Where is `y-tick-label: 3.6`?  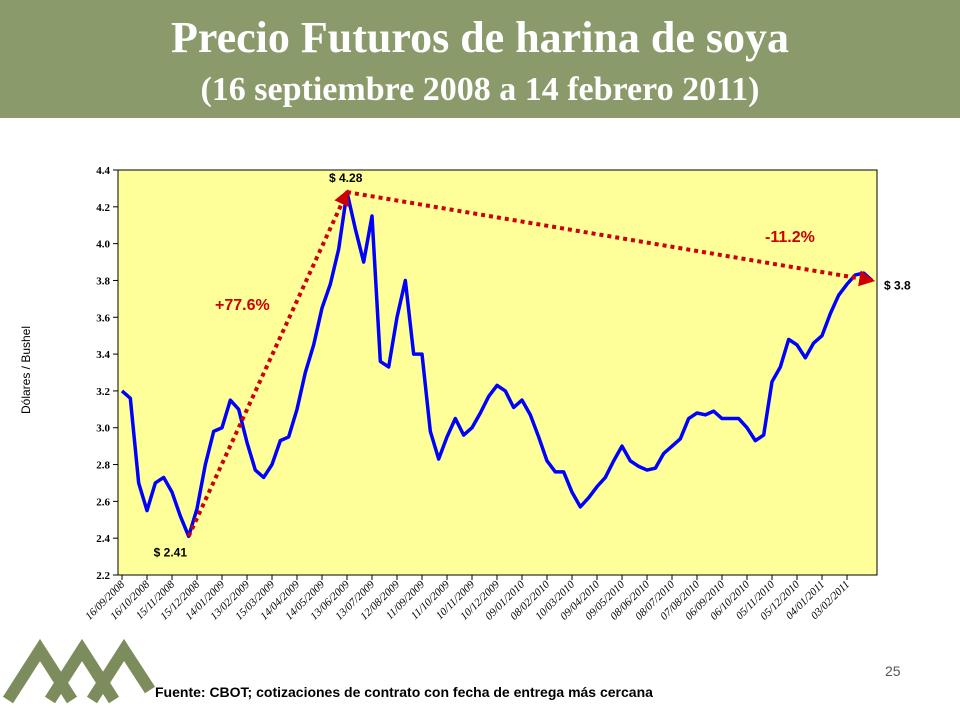 y-tick-label: 3.6 is located at coordinates (103, 318).